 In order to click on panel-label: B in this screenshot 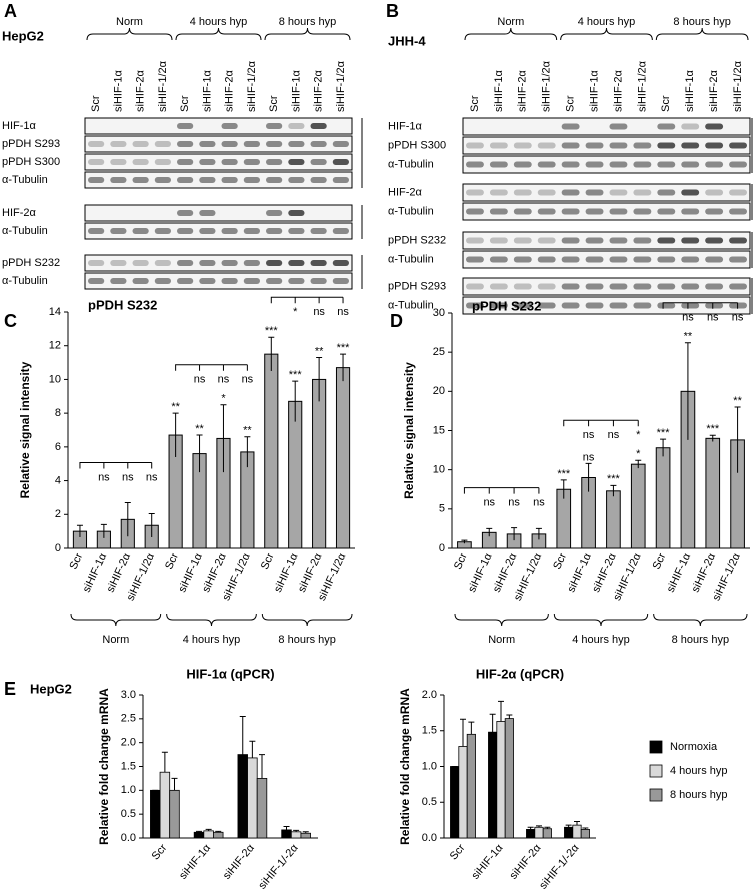, I will do `click(392, 11)`.